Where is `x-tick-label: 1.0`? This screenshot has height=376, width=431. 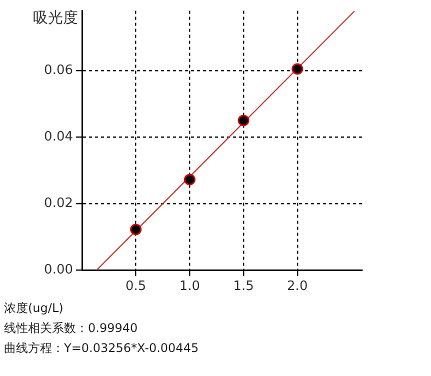 x-tick-label: 1.0 is located at coordinates (189, 286).